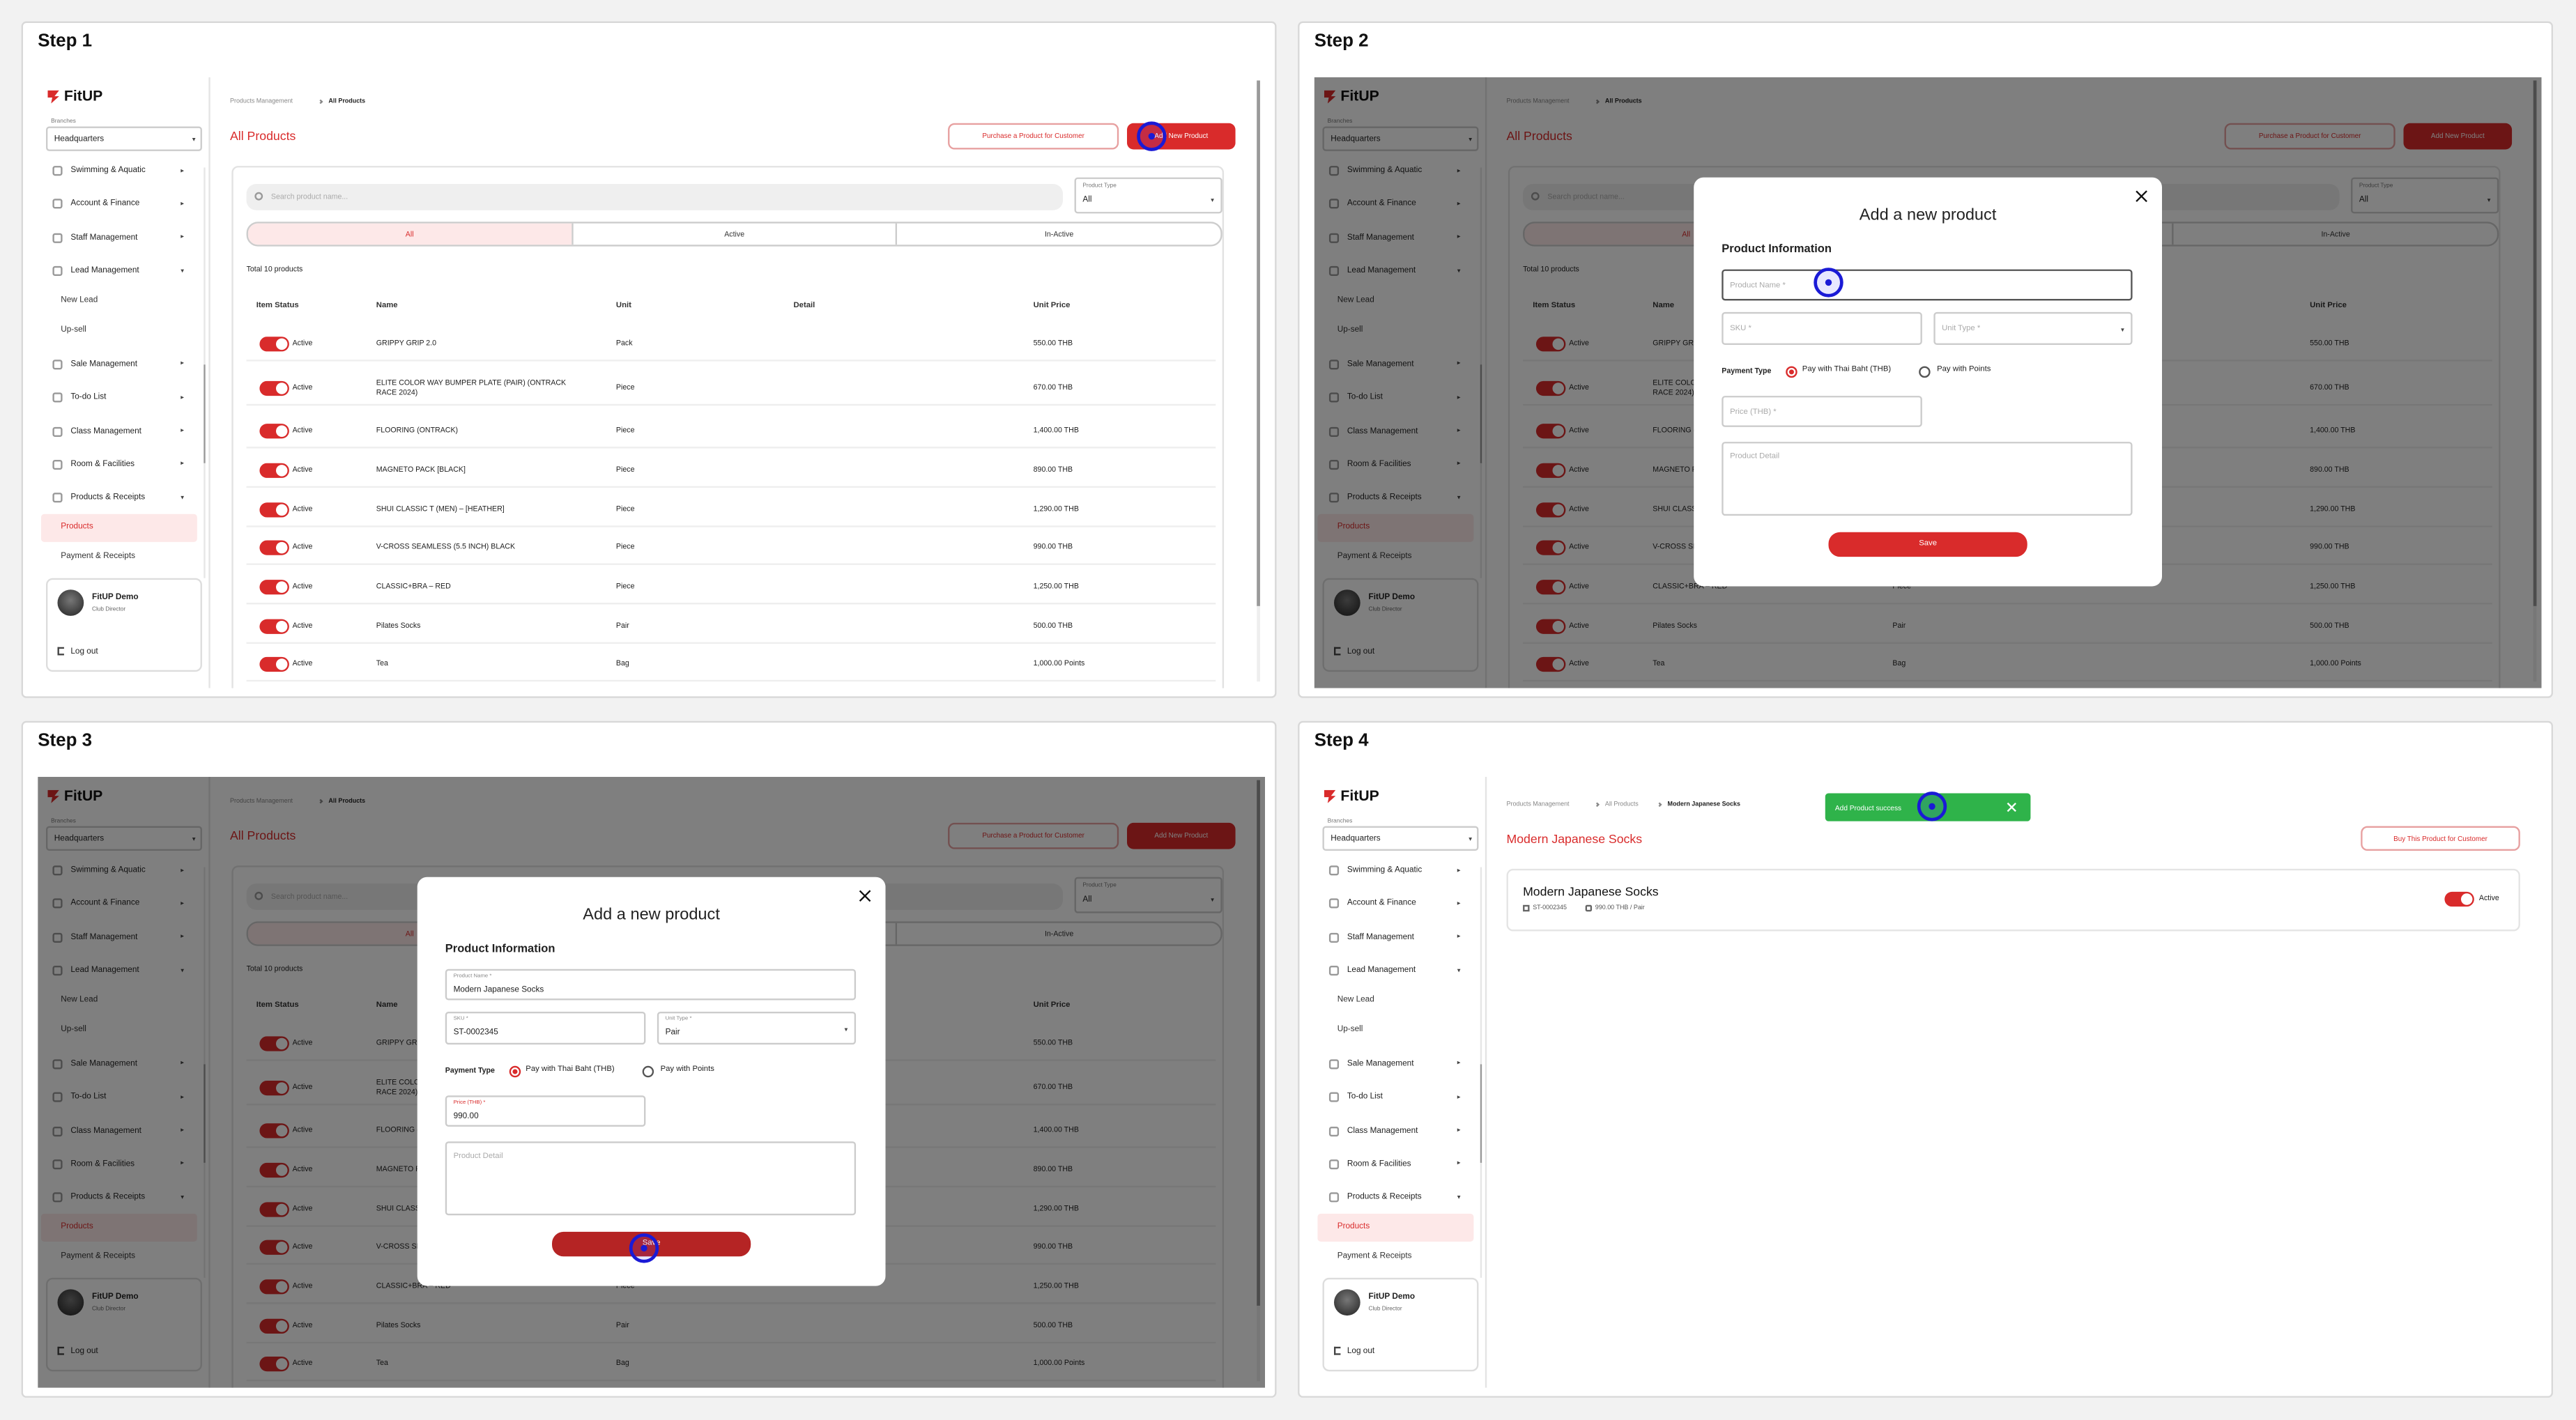 This screenshot has width=2576, height=1420. I want to click on name-input: Product Name * Modern Japanese Socks, so click(651, 985).